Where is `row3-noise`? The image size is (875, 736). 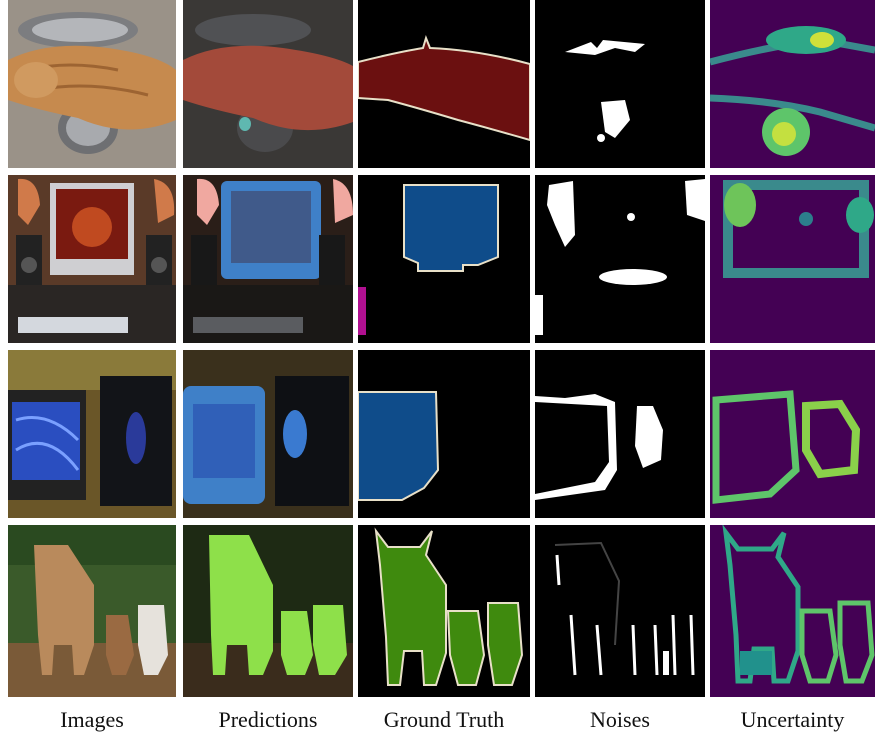 row3-noise is located at coordinates (620, 434).